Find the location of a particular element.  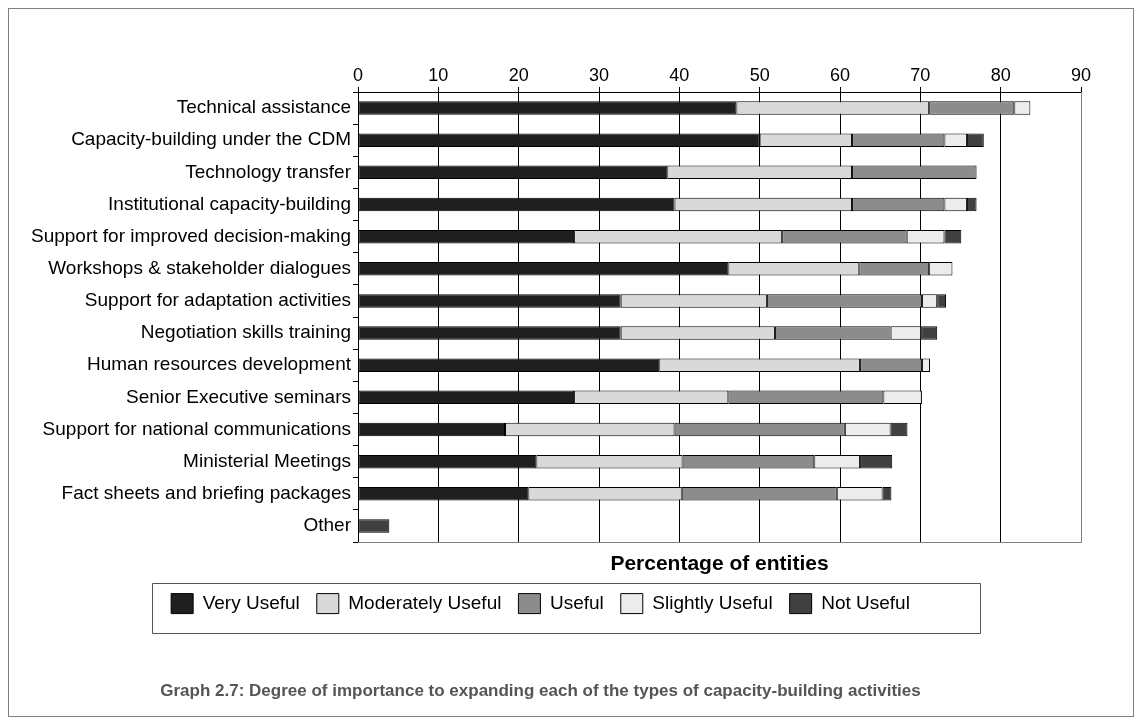

legend-label: Slightly Useful is located at coordinates (712, 602).